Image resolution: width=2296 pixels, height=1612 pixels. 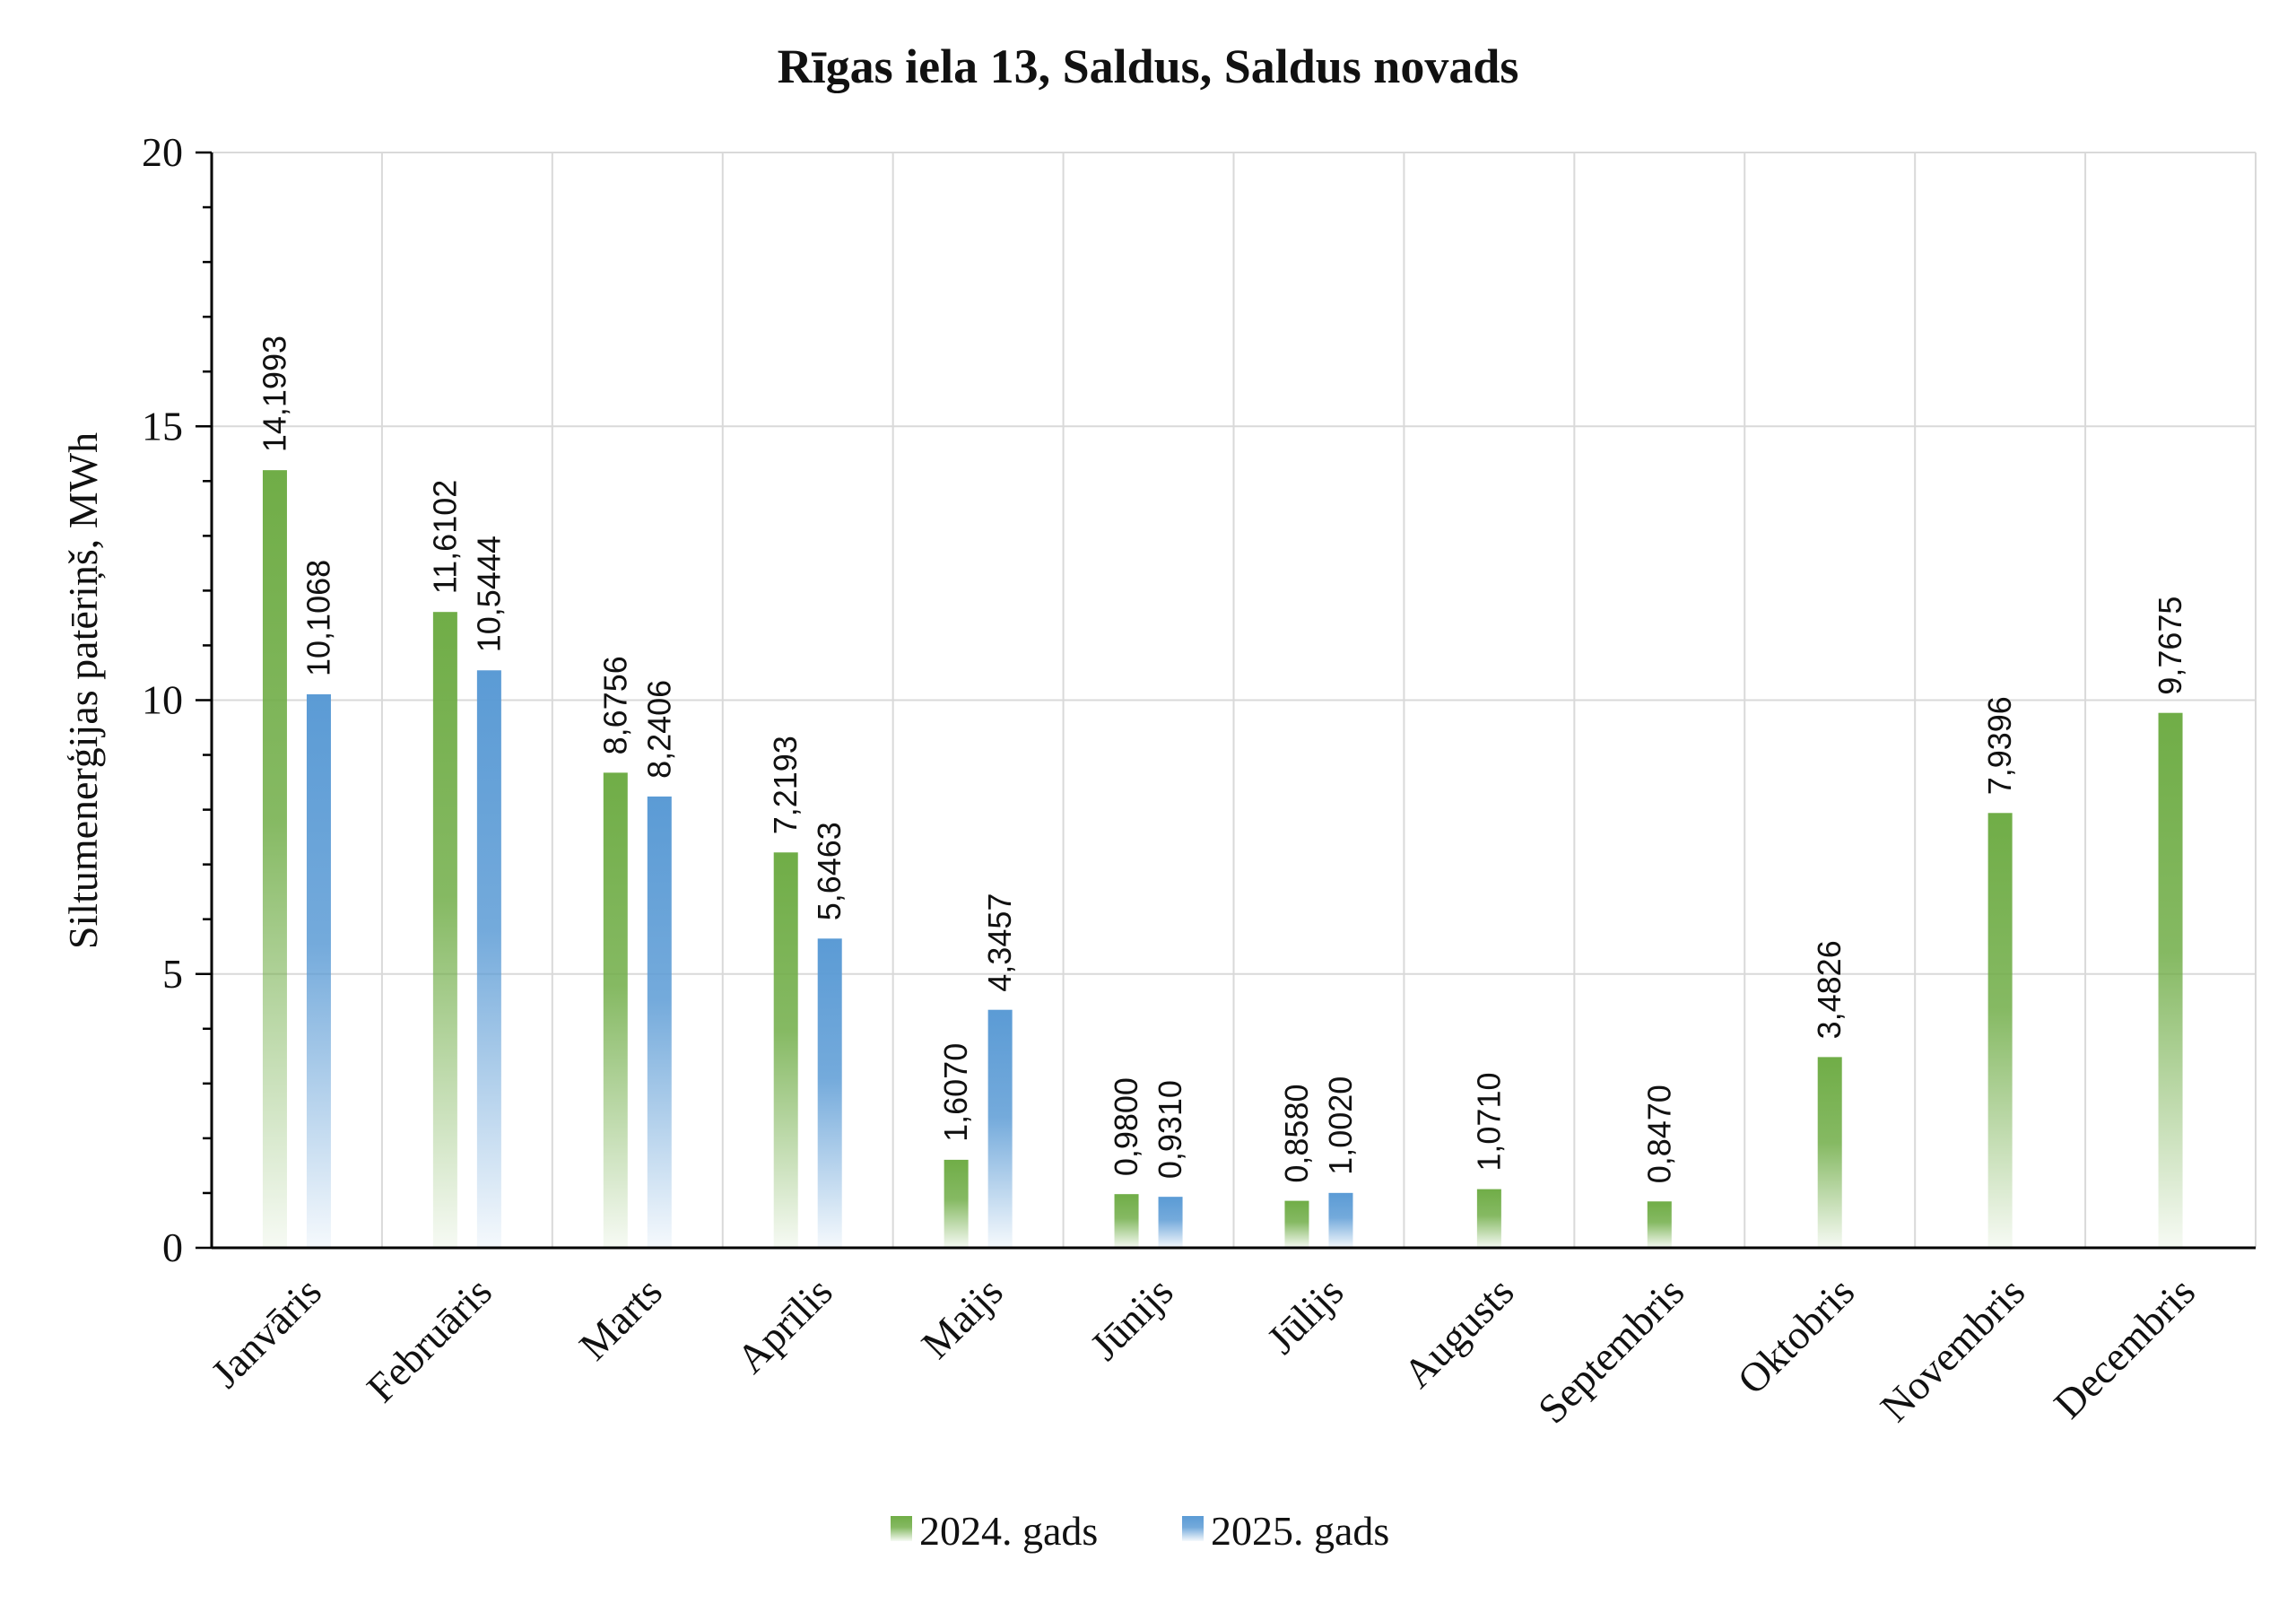 I want to click on data-label: 7,2193, so click(x=785, y=785).